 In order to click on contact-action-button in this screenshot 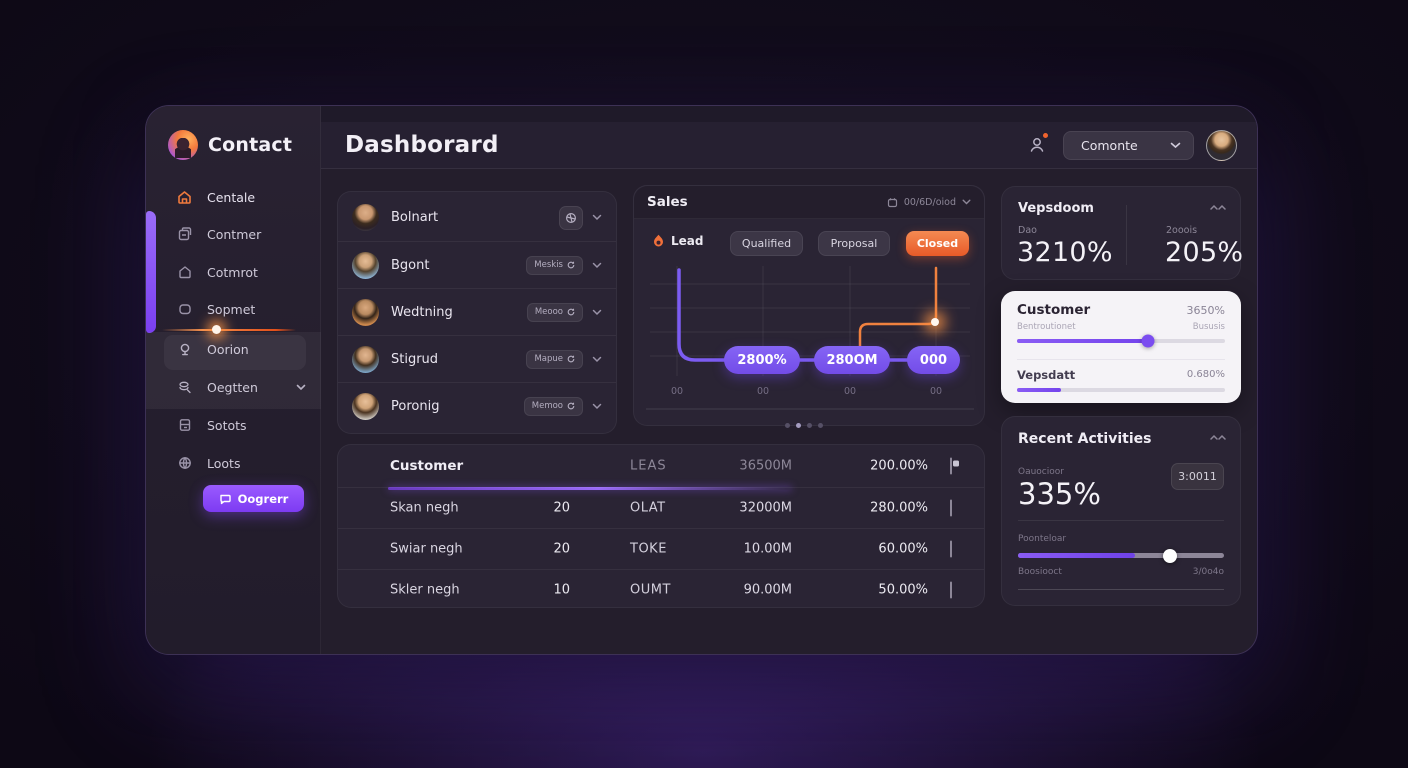, I will do `click(571, 217)`.